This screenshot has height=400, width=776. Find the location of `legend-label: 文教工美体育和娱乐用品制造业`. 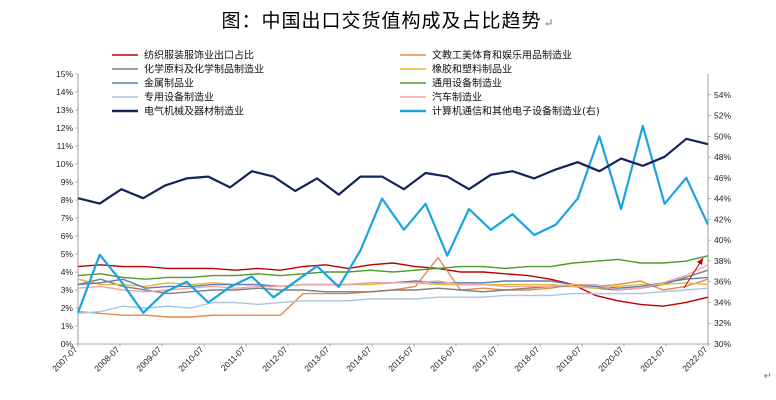

legend-label: 文教工美体育和娱乐用品制造业 is located at coordinates (502, 55).